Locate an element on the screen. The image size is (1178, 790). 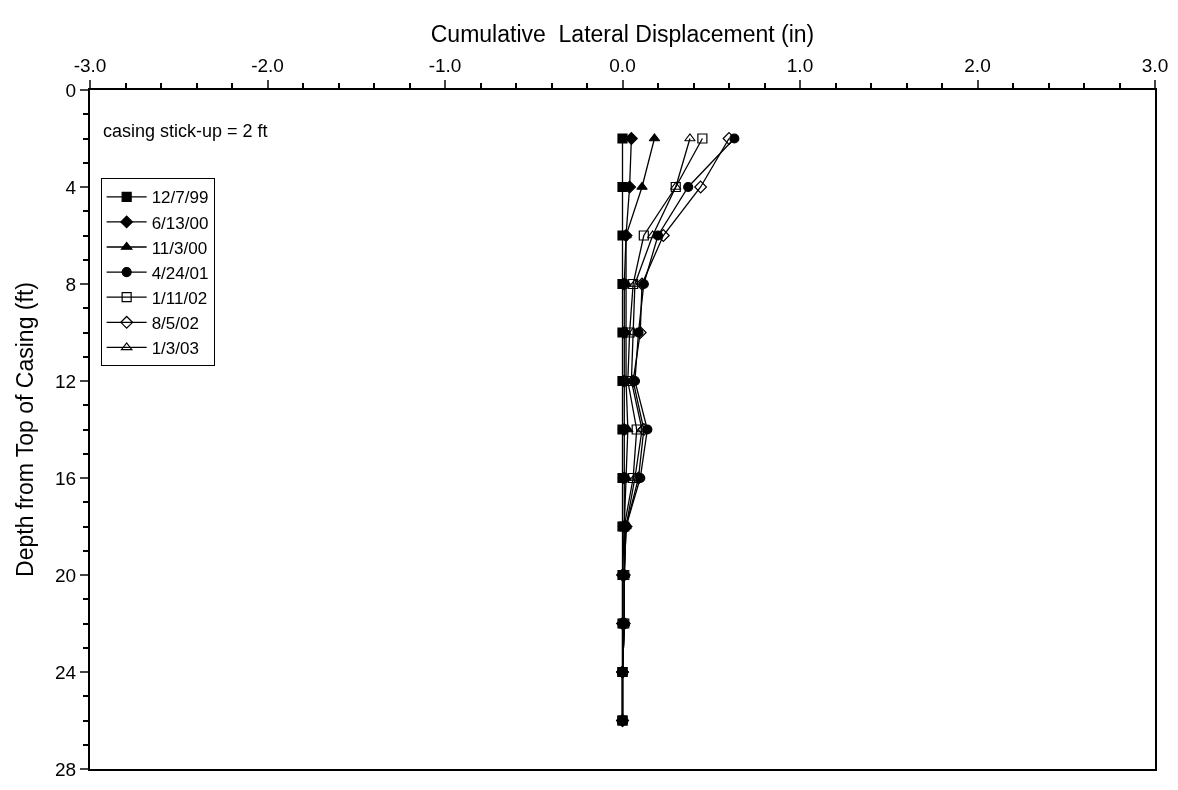
x-tick-label: -2.0 is located at coordinates (267, 66).